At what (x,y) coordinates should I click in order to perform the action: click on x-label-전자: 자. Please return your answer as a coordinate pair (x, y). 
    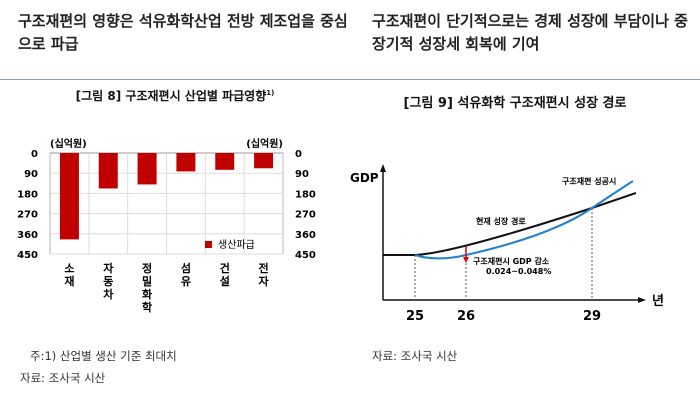
    Looking at the image, I should click on (264, 281).